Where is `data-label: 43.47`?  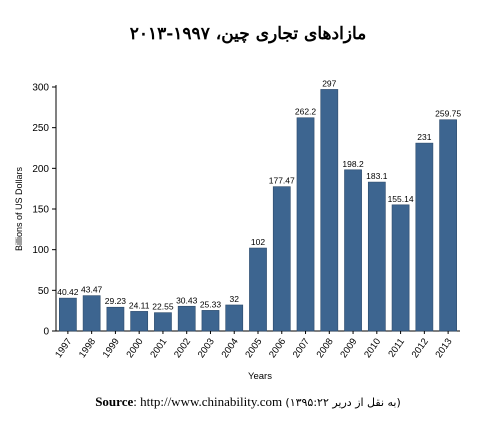 data-label: 43.47 is located at coordinates (92, 290).